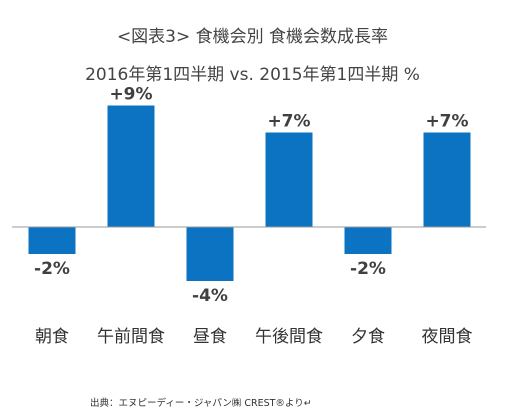  What do you see at coordinates (131, 337) in the screenshot?
I see `category-label-1: 午前間食` at bounding box center [131, 337].